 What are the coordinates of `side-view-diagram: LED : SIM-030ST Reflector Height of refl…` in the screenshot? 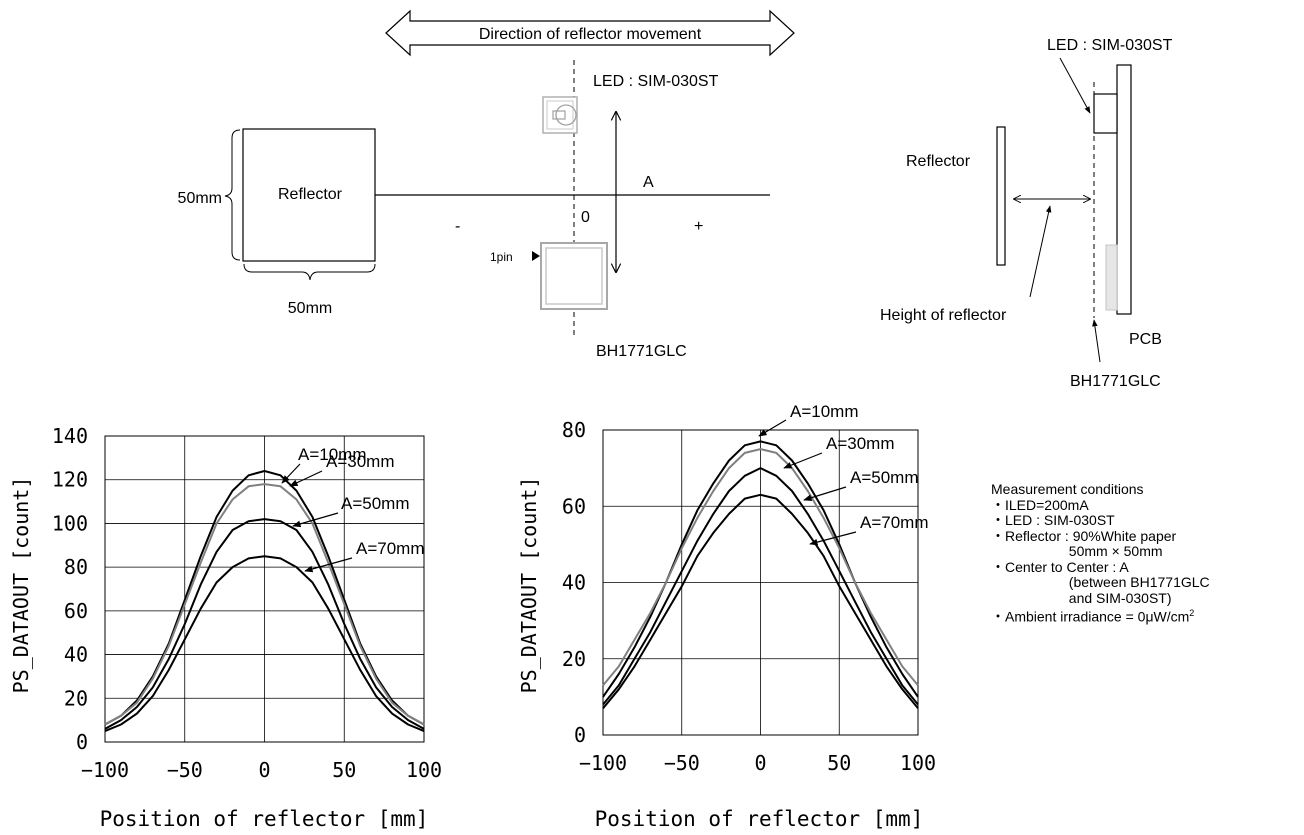 It's located at (1026, 213).